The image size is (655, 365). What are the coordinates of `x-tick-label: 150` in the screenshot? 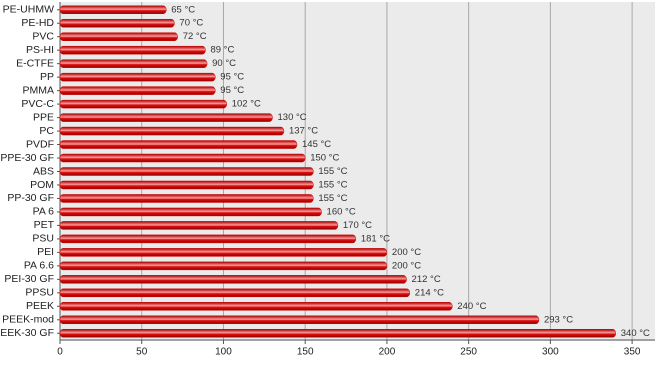 It's located at (305, 352).